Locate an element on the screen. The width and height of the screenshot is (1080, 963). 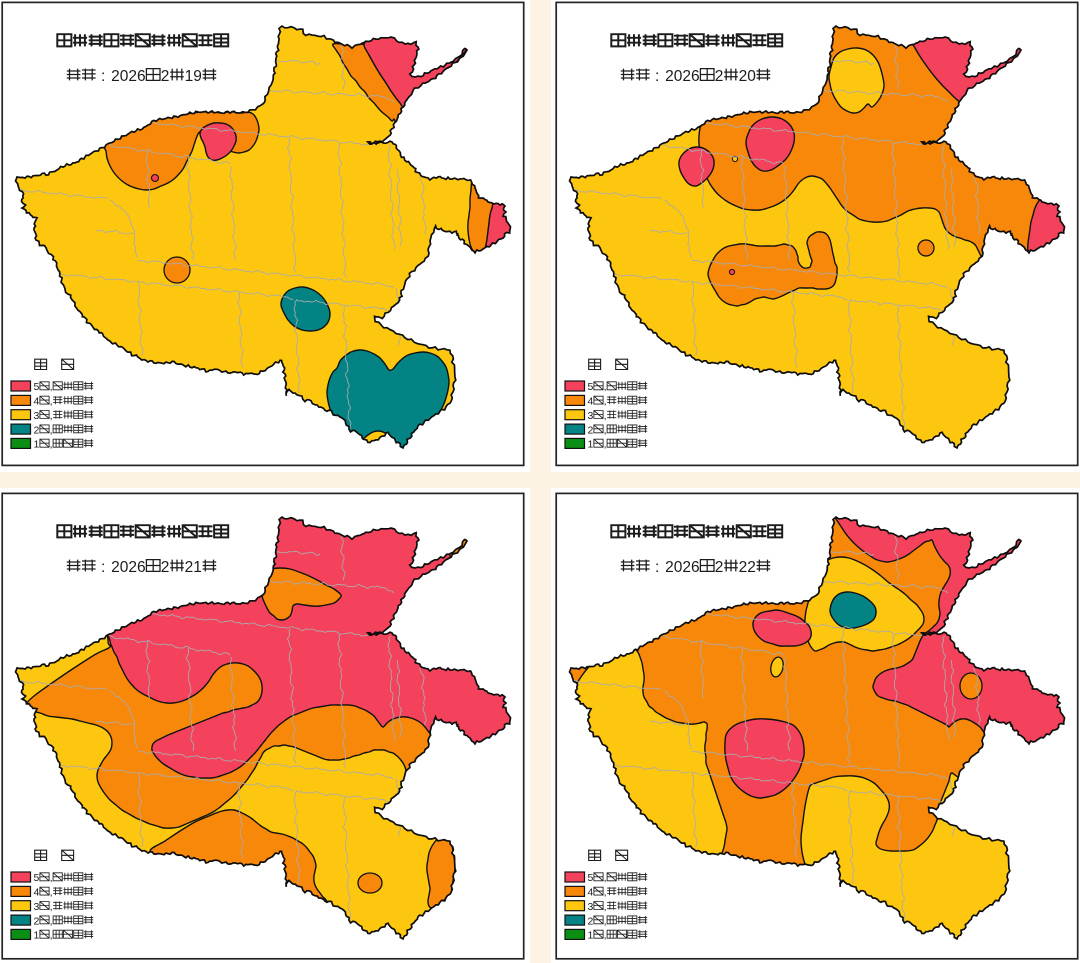
svg-text: 20 is located at coordinates (748, 76).